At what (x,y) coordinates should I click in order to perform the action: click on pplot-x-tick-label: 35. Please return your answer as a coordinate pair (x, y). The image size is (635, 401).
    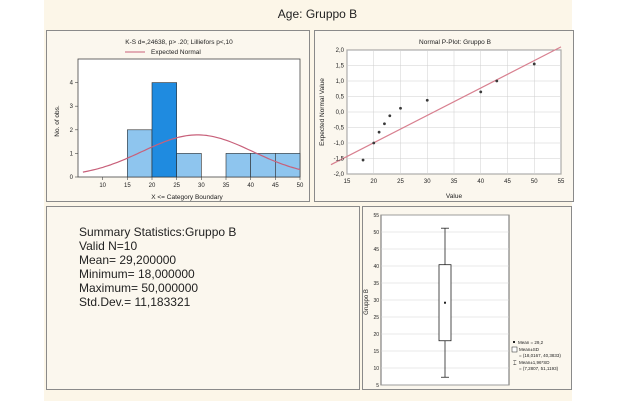
    Looking at the image, I should click on (454, 182).